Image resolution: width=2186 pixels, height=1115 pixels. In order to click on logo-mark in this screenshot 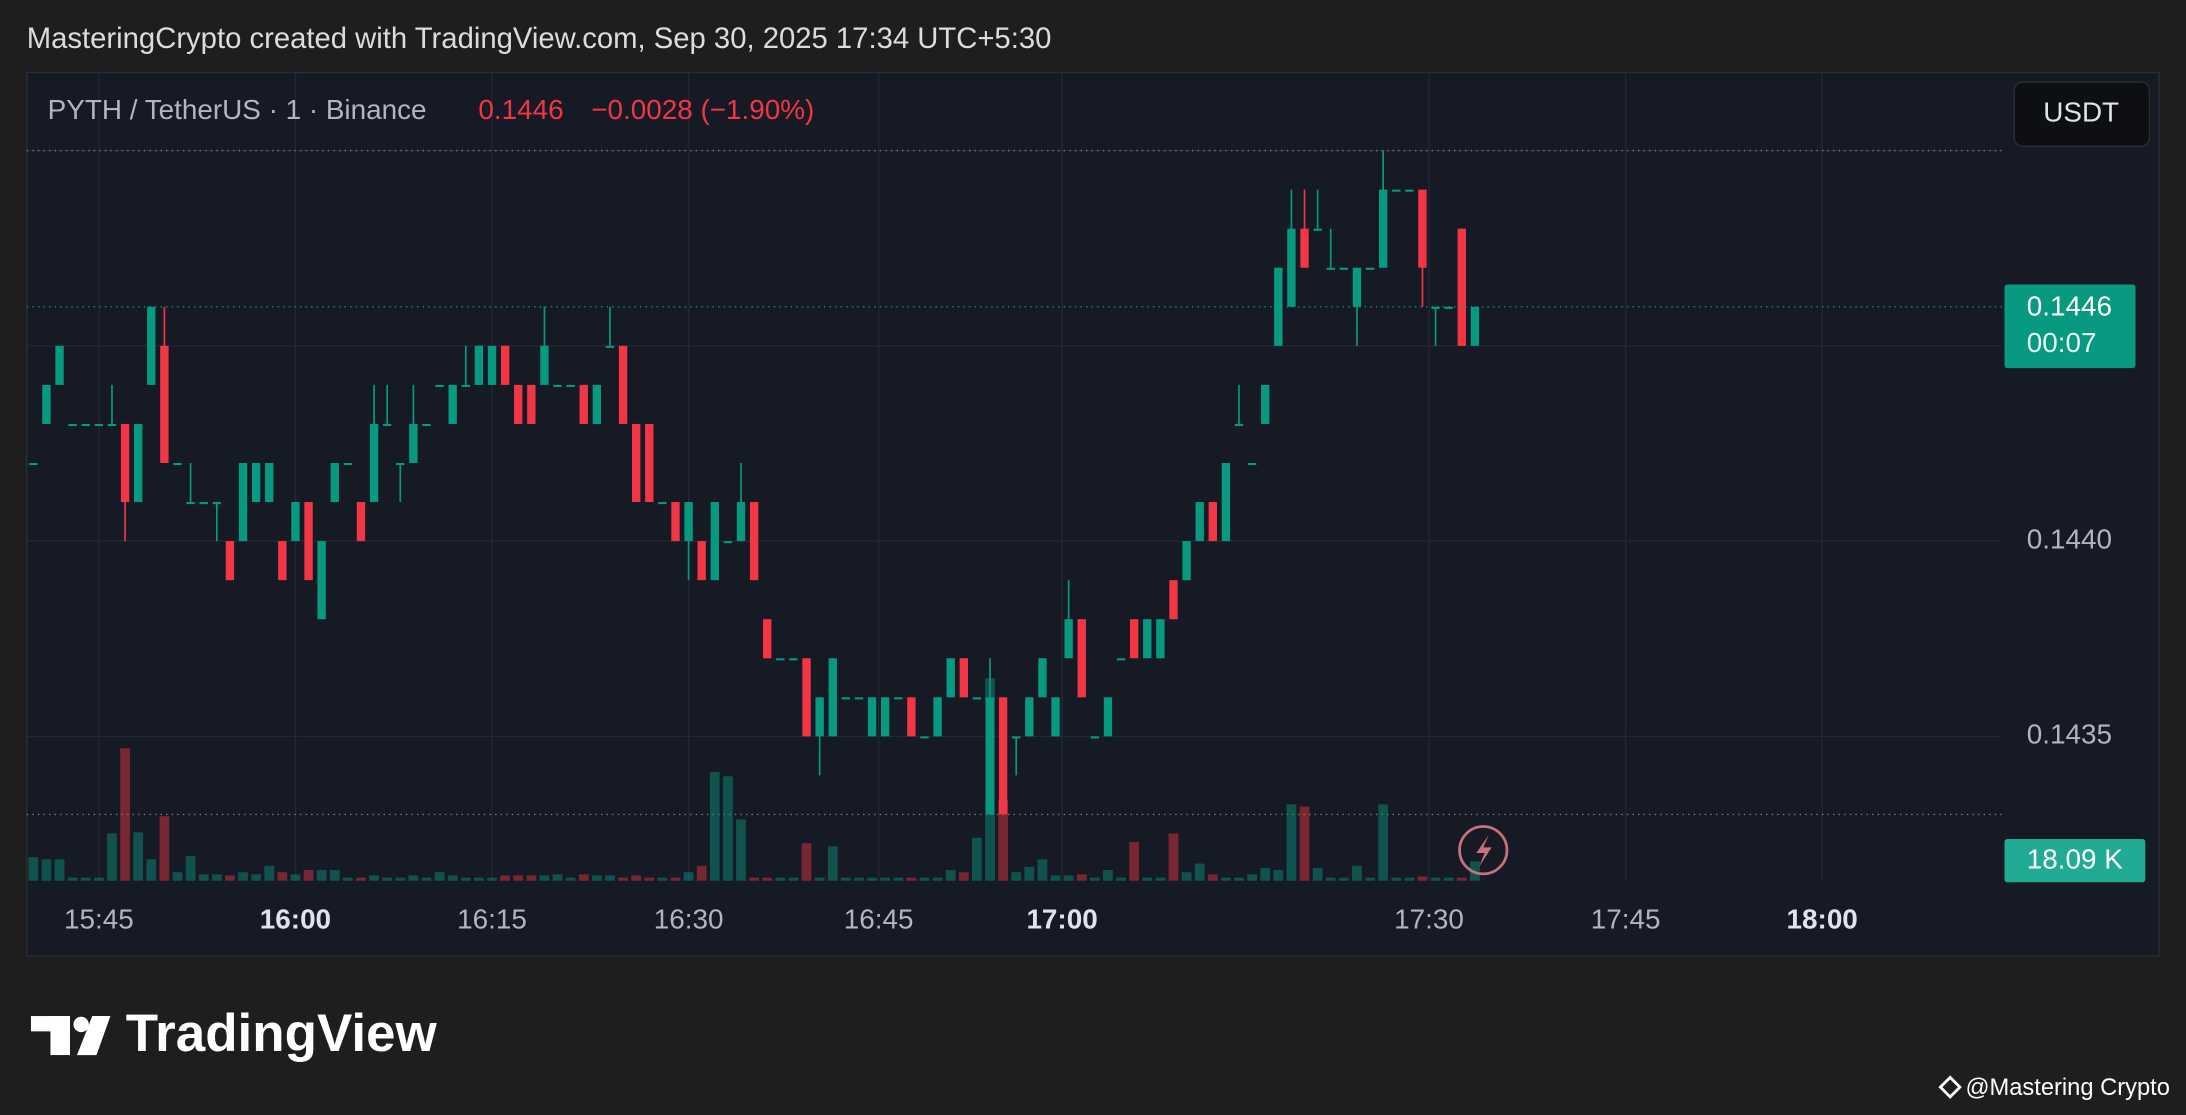, I will do `click(81, 1024)`.